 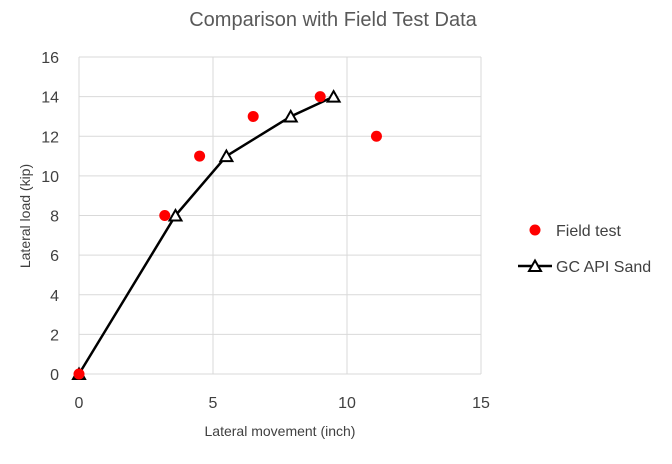 I want to click on legend-gc-api-sand-marker, so click(x=535, y=265).